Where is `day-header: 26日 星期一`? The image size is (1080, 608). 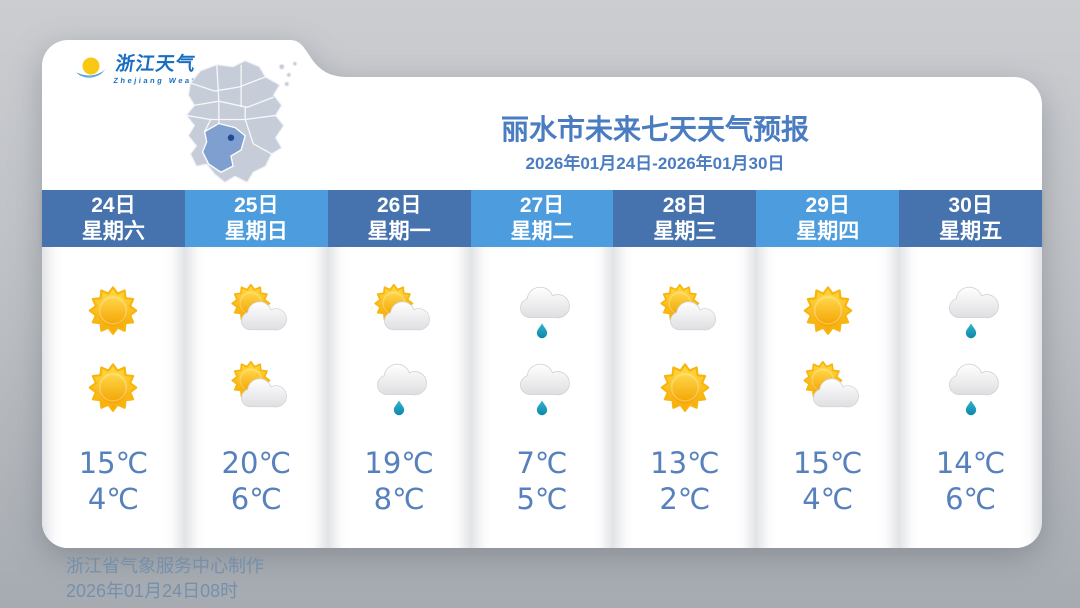 day-header: 26日 星期一 is located at coordinates (399, 218).